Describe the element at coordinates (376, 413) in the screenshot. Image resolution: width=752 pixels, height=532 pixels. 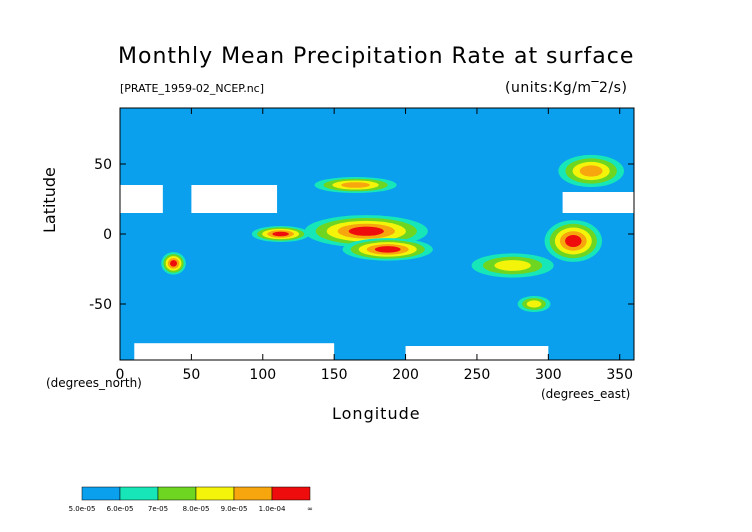
I see `x-axis-label: Longitude` at that location.